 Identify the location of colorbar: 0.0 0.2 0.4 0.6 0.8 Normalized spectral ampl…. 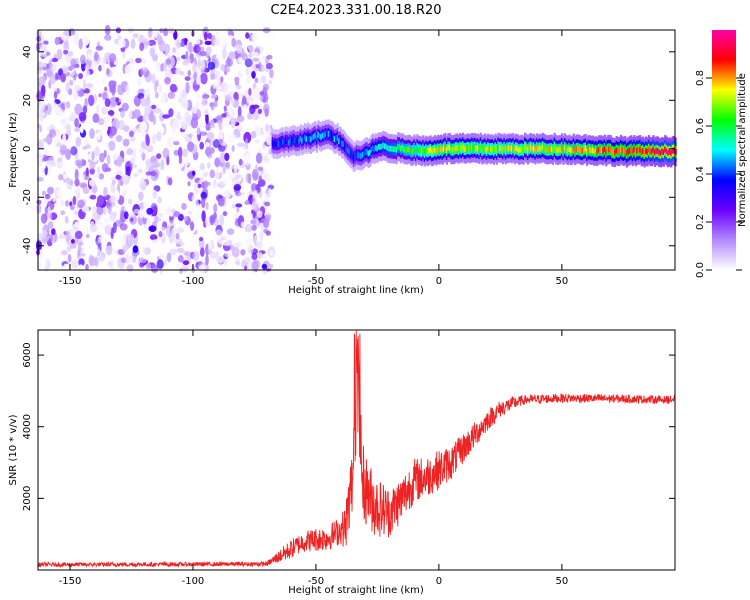
(721, 154).